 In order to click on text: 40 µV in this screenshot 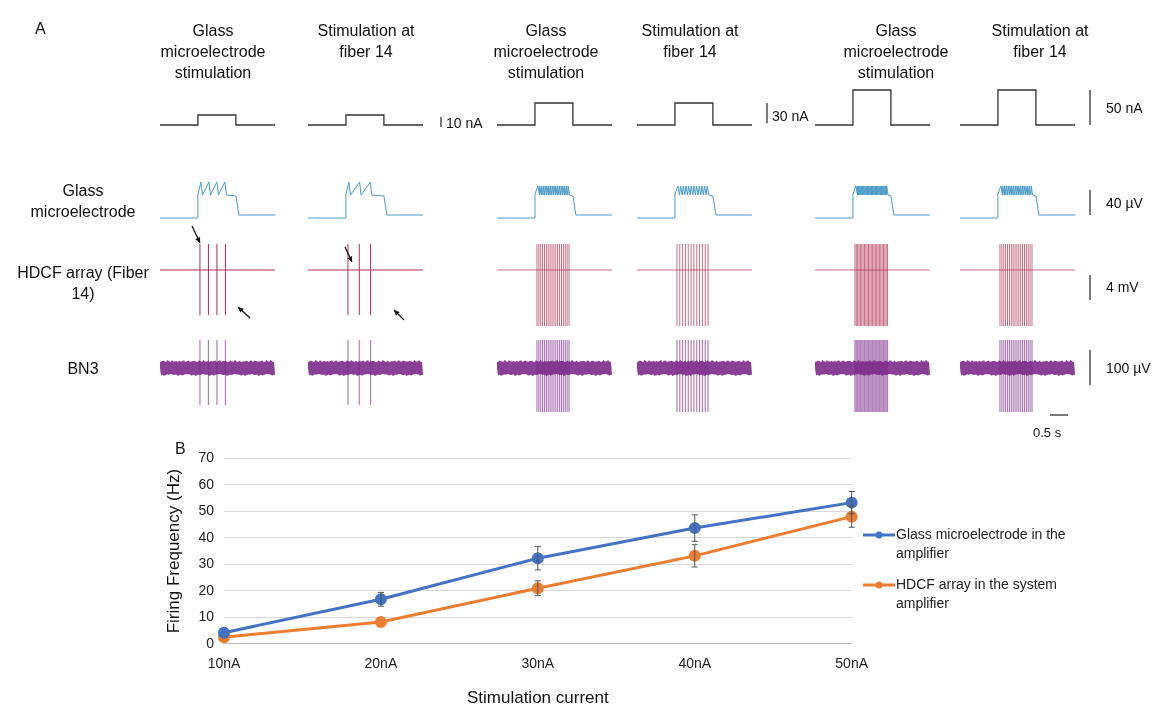, I will do `click(1125, 203)`.